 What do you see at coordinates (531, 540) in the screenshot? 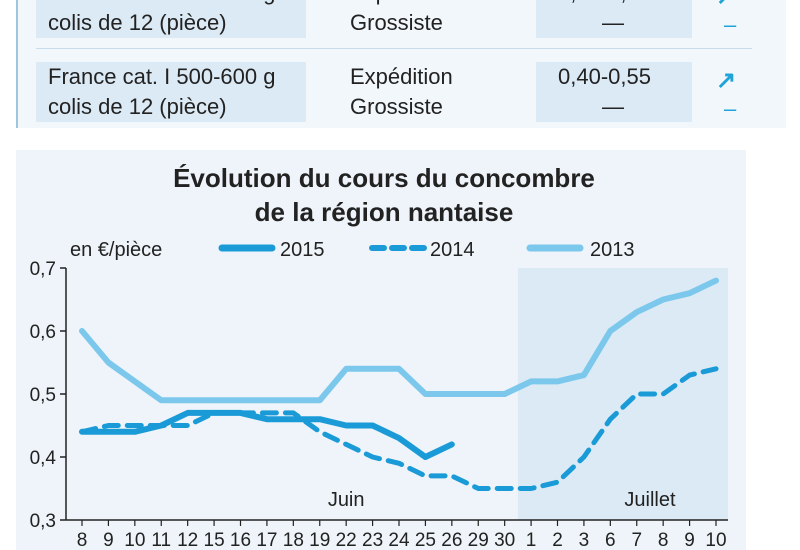
I see `x-tick-label: 1` at bounding box center [531, 540].